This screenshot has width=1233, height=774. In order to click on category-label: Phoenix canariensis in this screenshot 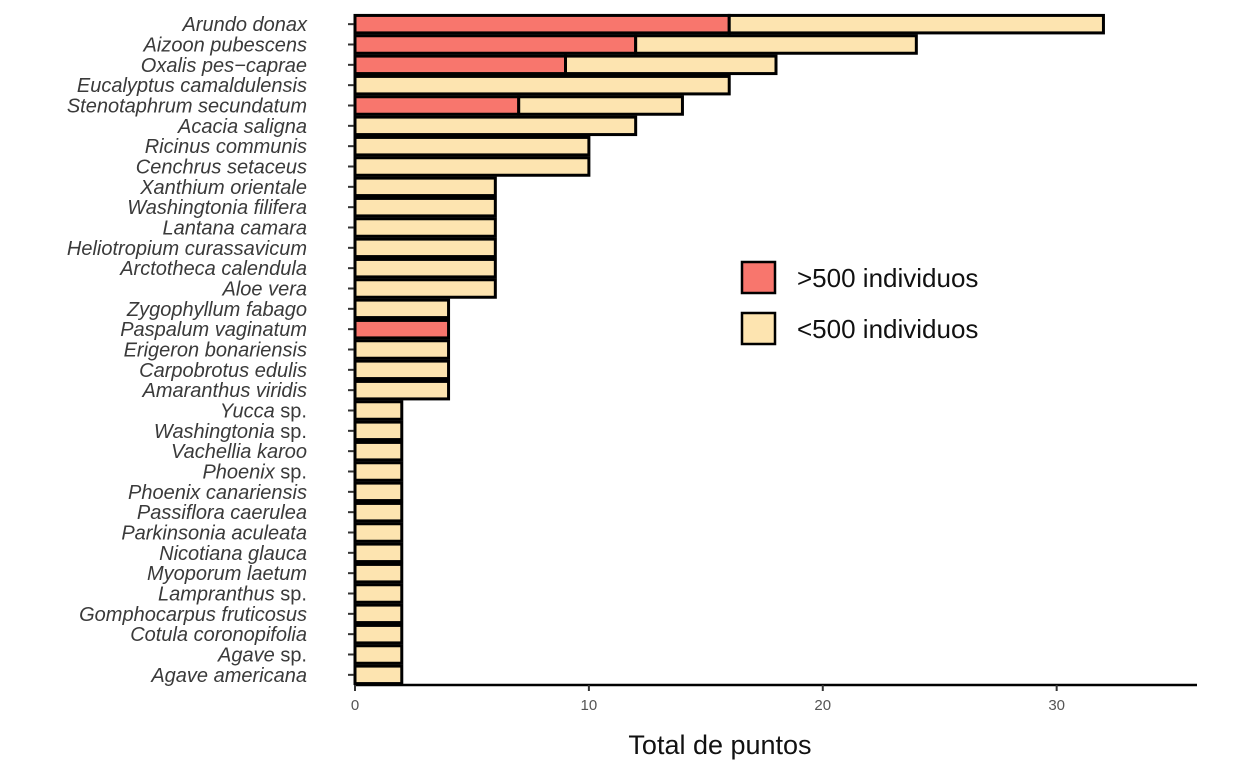, I will do `click(217, 493)`.